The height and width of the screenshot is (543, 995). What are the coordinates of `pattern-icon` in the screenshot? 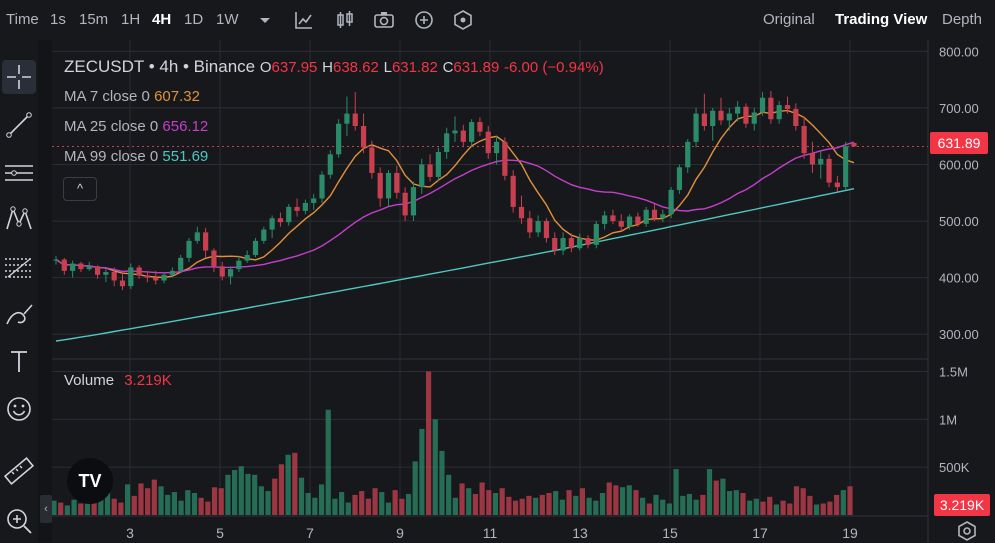 It's located at (19, 219).